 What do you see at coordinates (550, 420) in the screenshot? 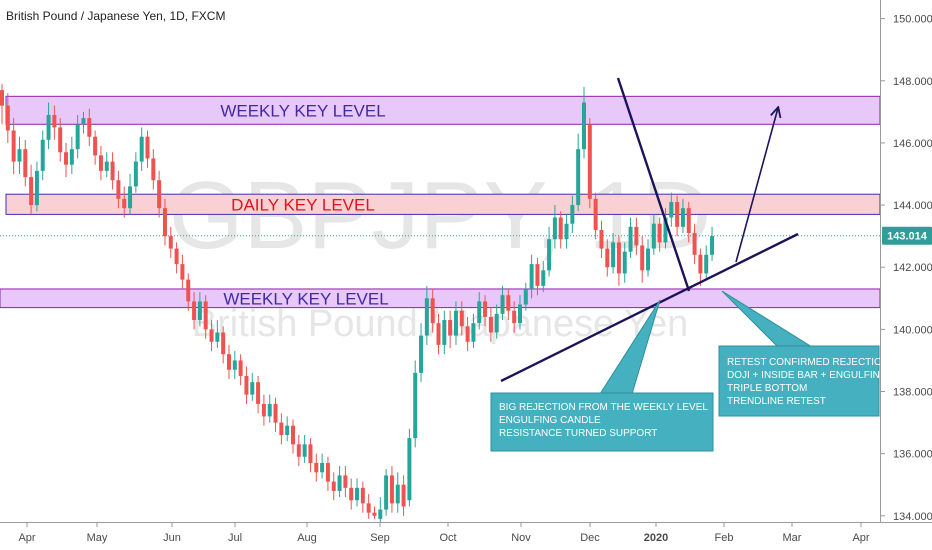
I see `callout-rejection-line-2: ENGULFING CANDLE` at bounding box center [550, 420].